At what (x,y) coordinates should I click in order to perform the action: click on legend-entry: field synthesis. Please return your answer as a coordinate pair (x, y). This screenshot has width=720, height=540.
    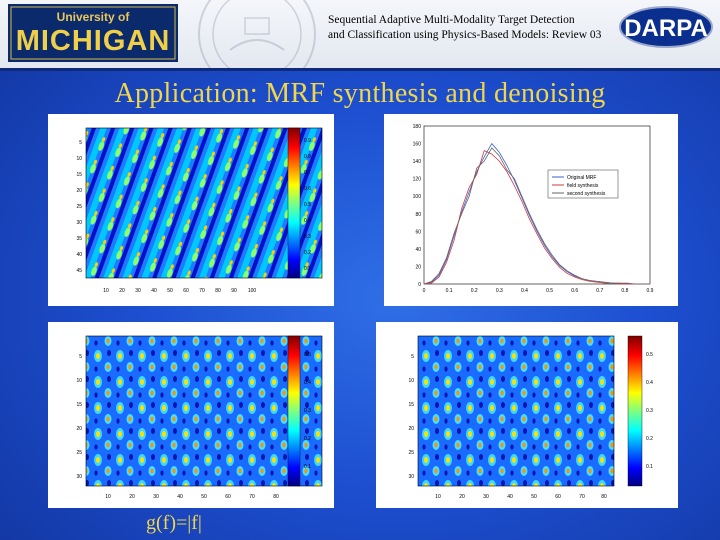
    Looking at the image, I should click on (583, 186).